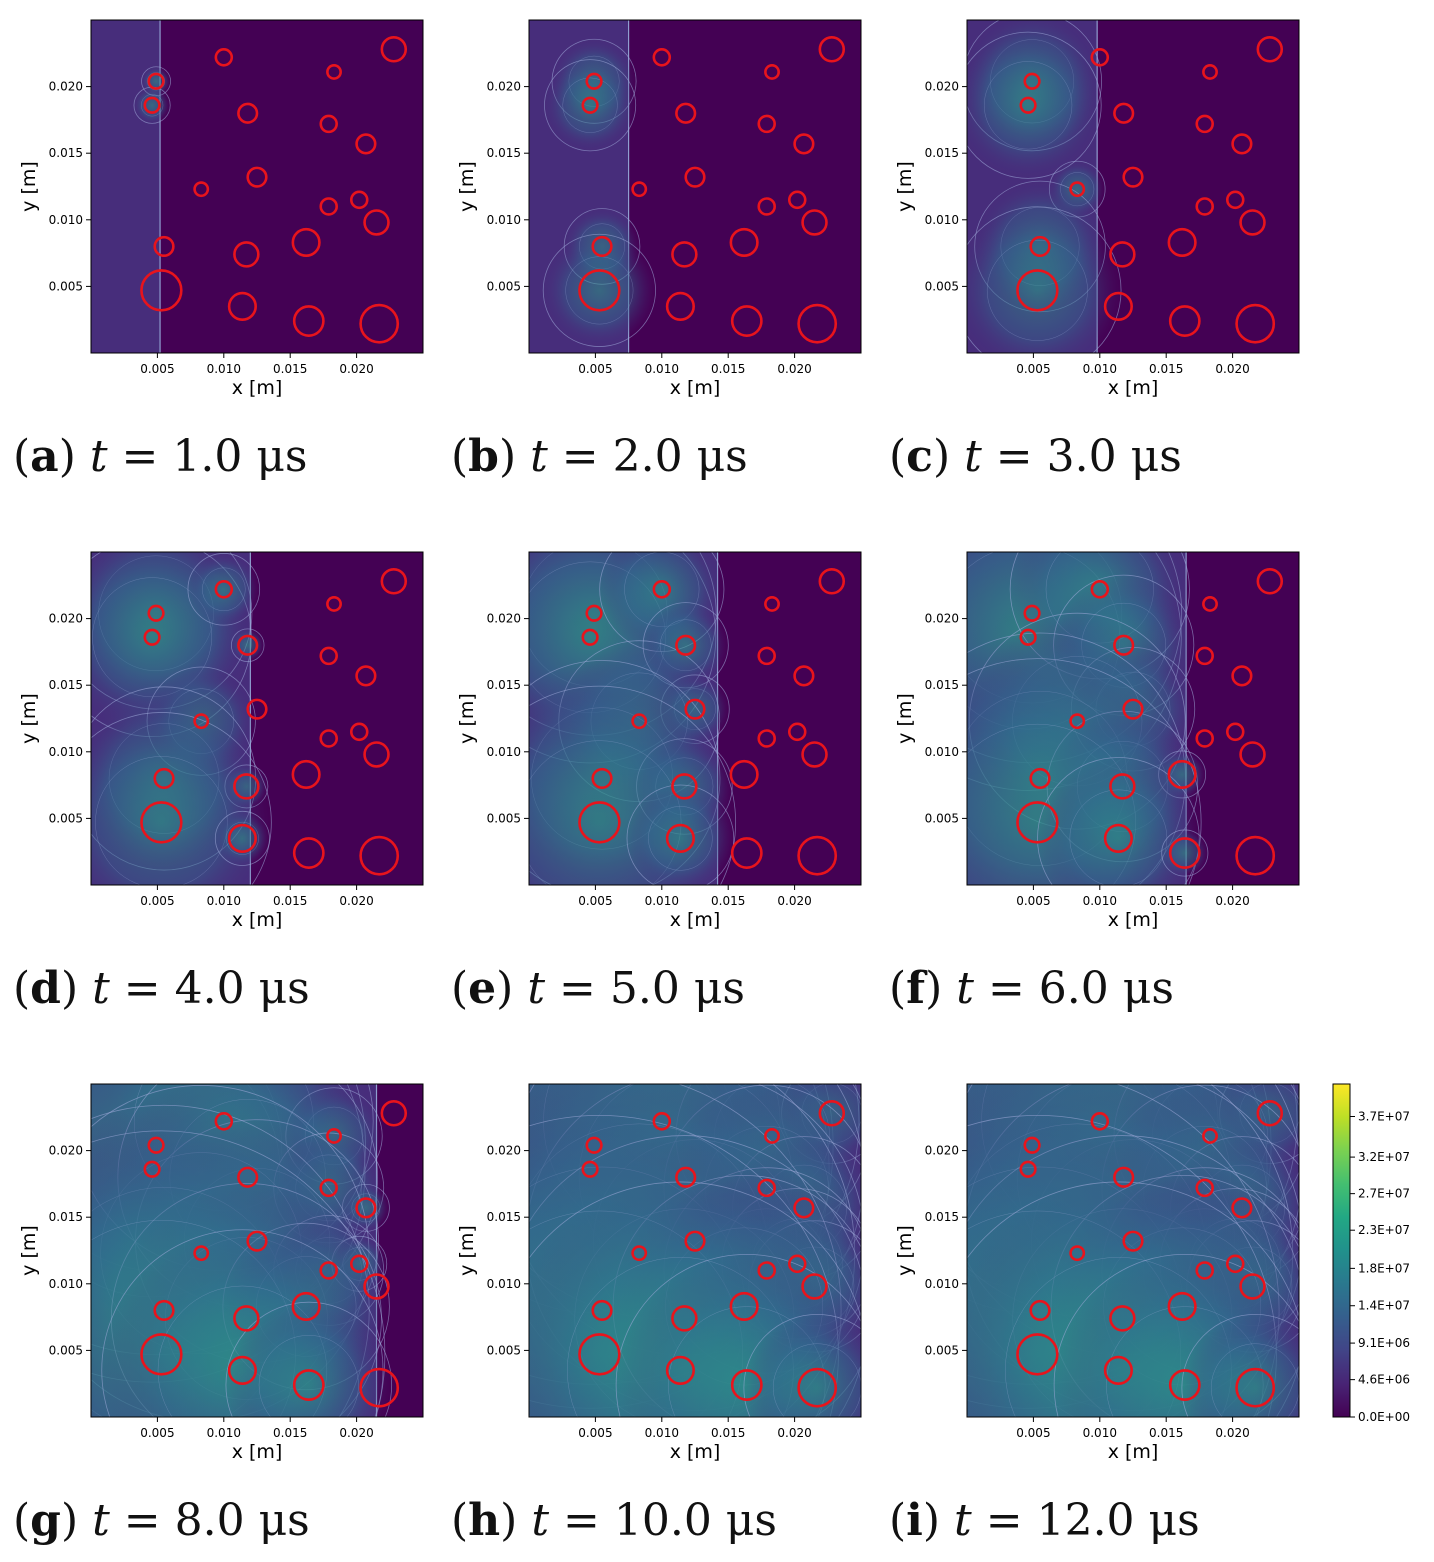 Image resolution: width=1434 pixels, height=1562 pixels. Describe the element at coordinates (663, 1520) in the screenshot. I see `caption-time: = 10.0 μs` at that location.